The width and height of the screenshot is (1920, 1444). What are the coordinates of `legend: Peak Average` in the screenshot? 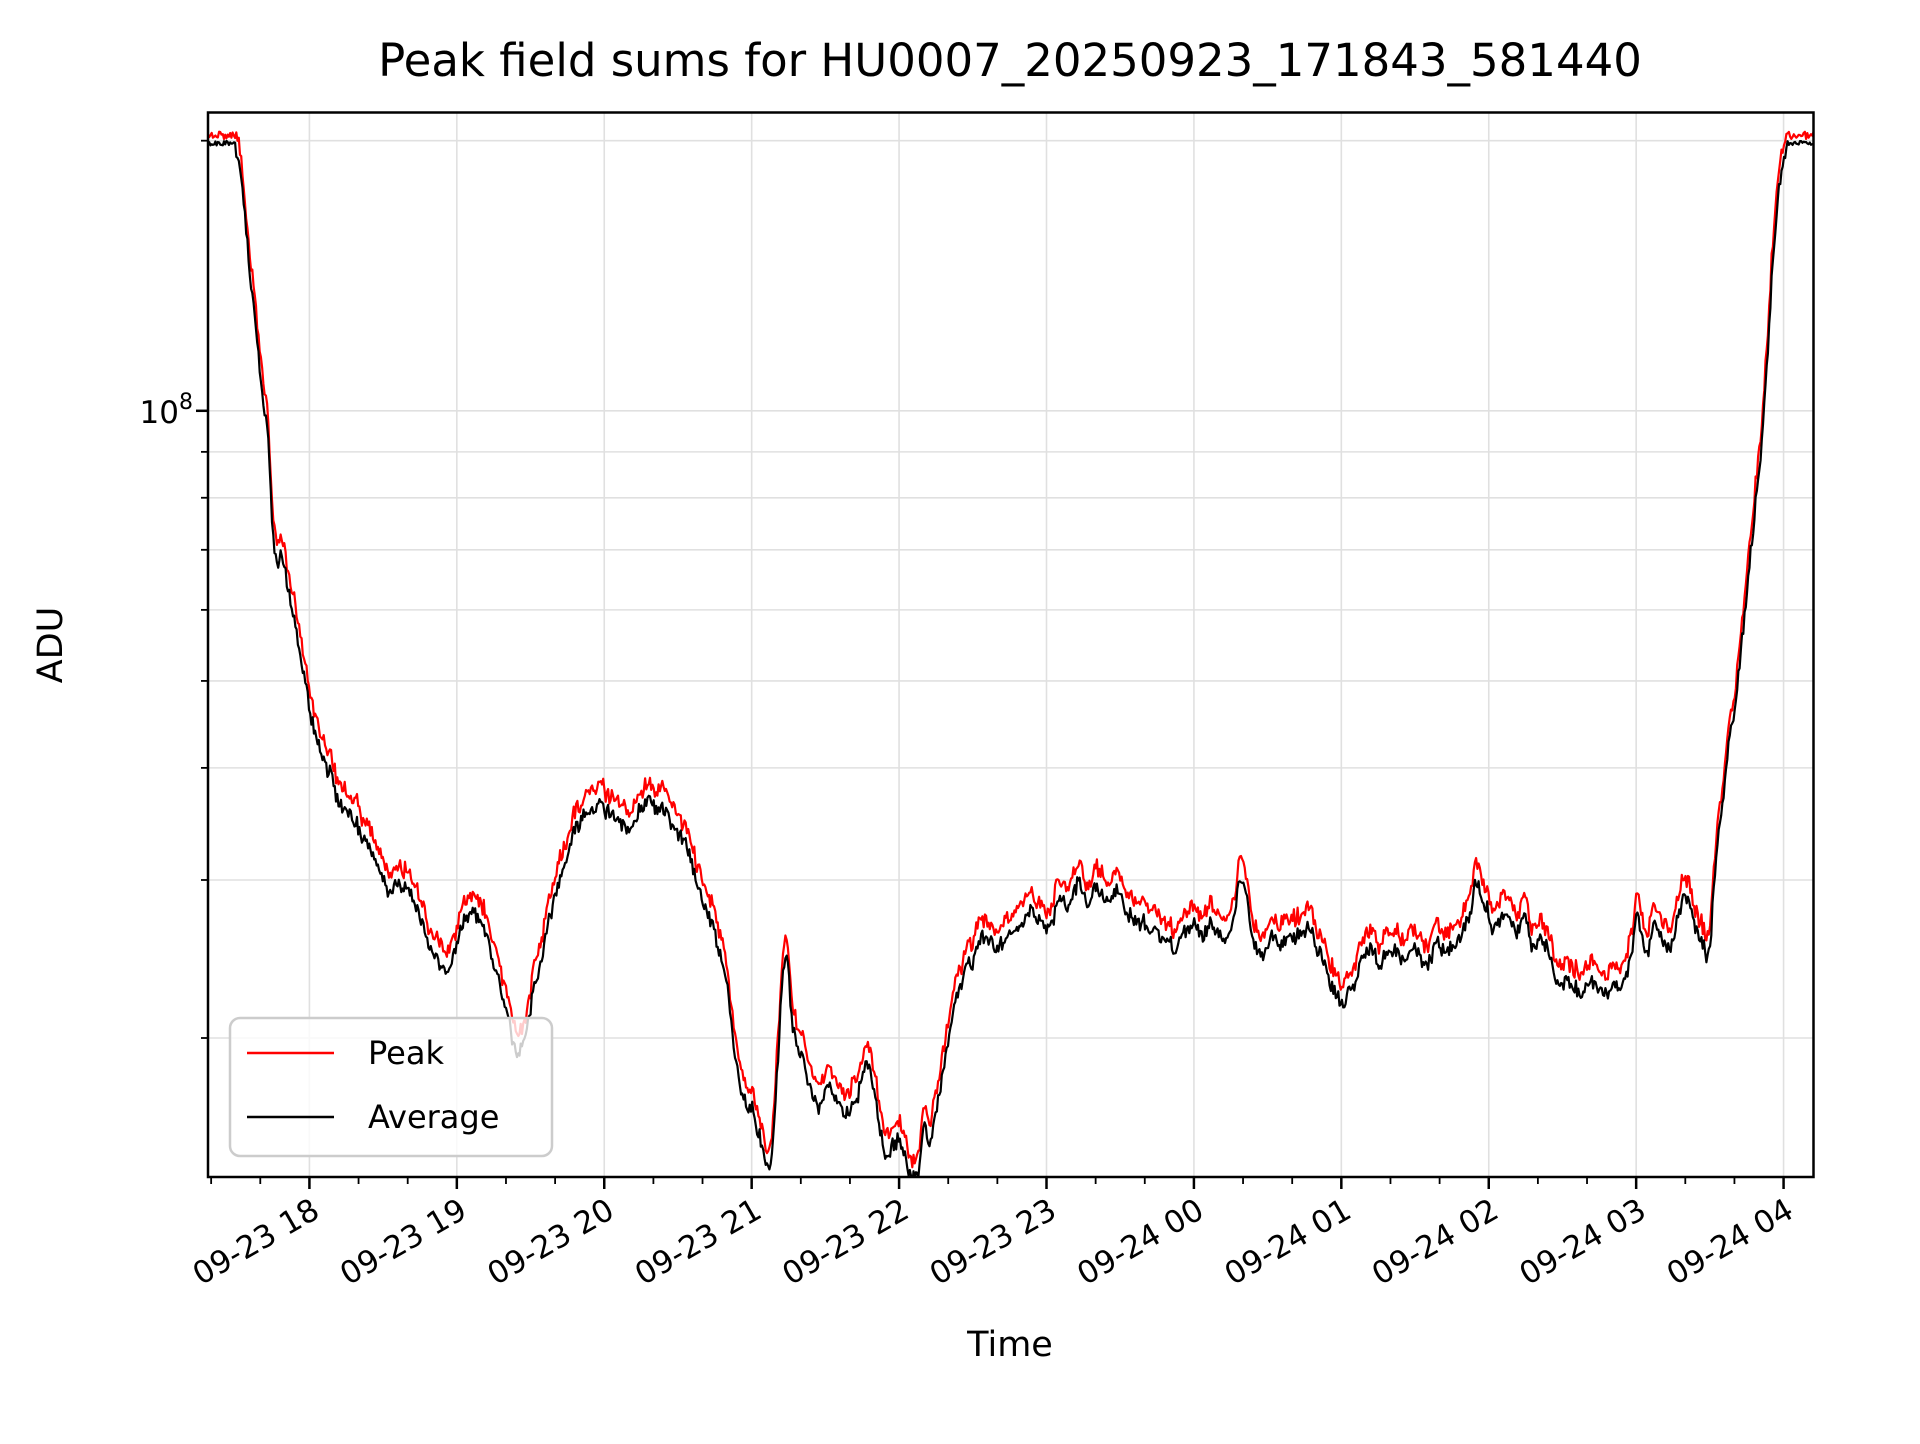 It's located at (391, 1087).